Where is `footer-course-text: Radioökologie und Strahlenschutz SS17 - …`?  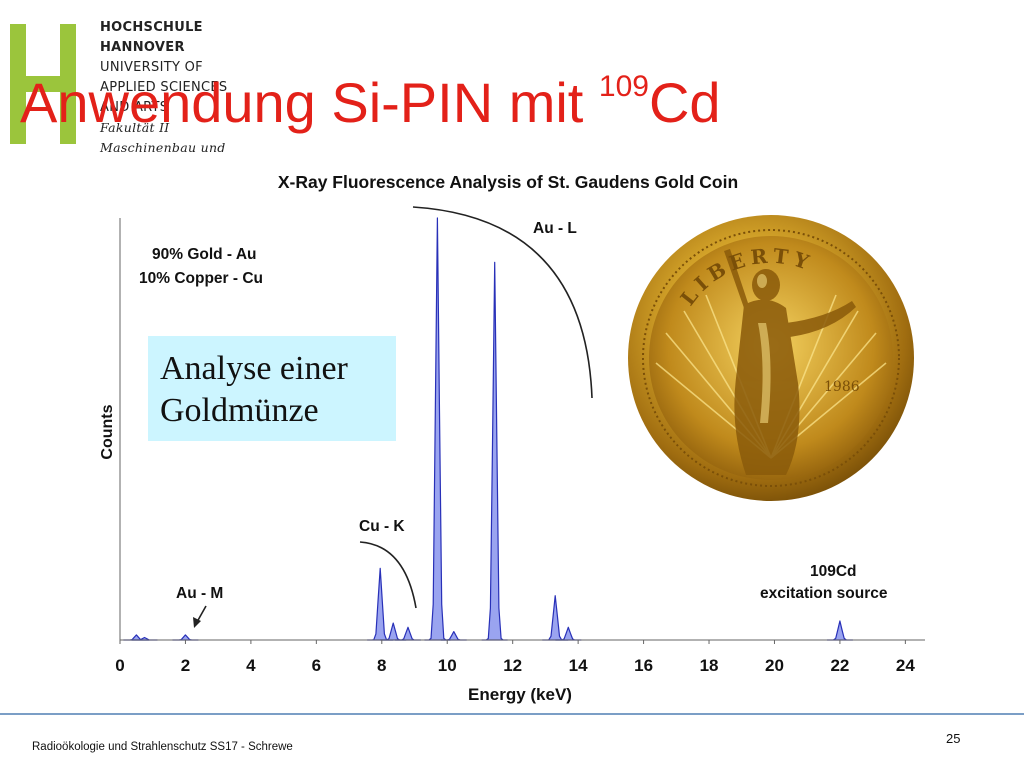
footer-course-text: Radioökologie und Strahlenschutz SS17 - … is located at coordinates (162, 747).